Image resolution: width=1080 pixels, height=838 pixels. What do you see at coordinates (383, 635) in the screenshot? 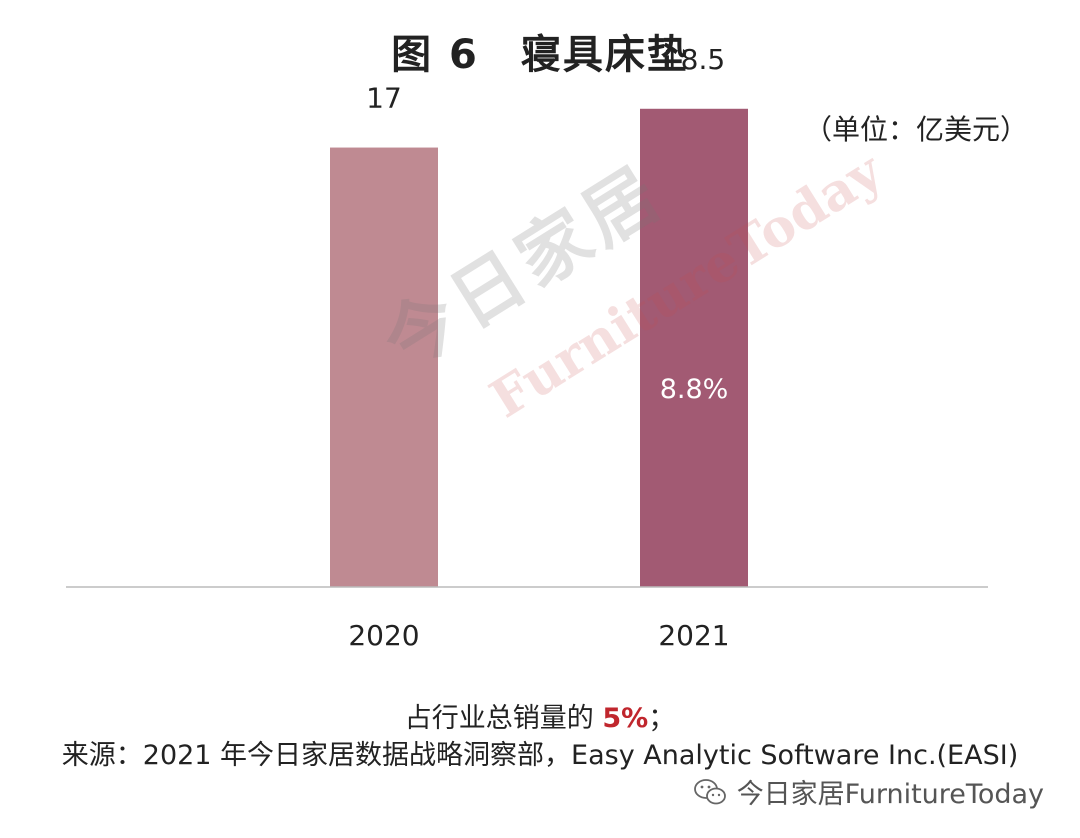
I see `x-tick-2020: 2020` at bounding box center [383, 635].